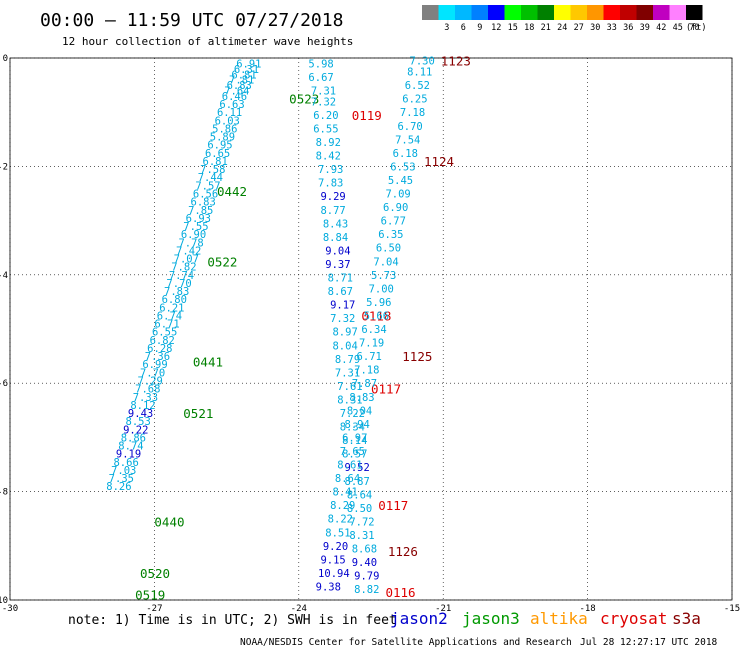 The height and width of the screenshot is (650, 740). I want to click on wave-height-point: 9.29, so click(332, 197).